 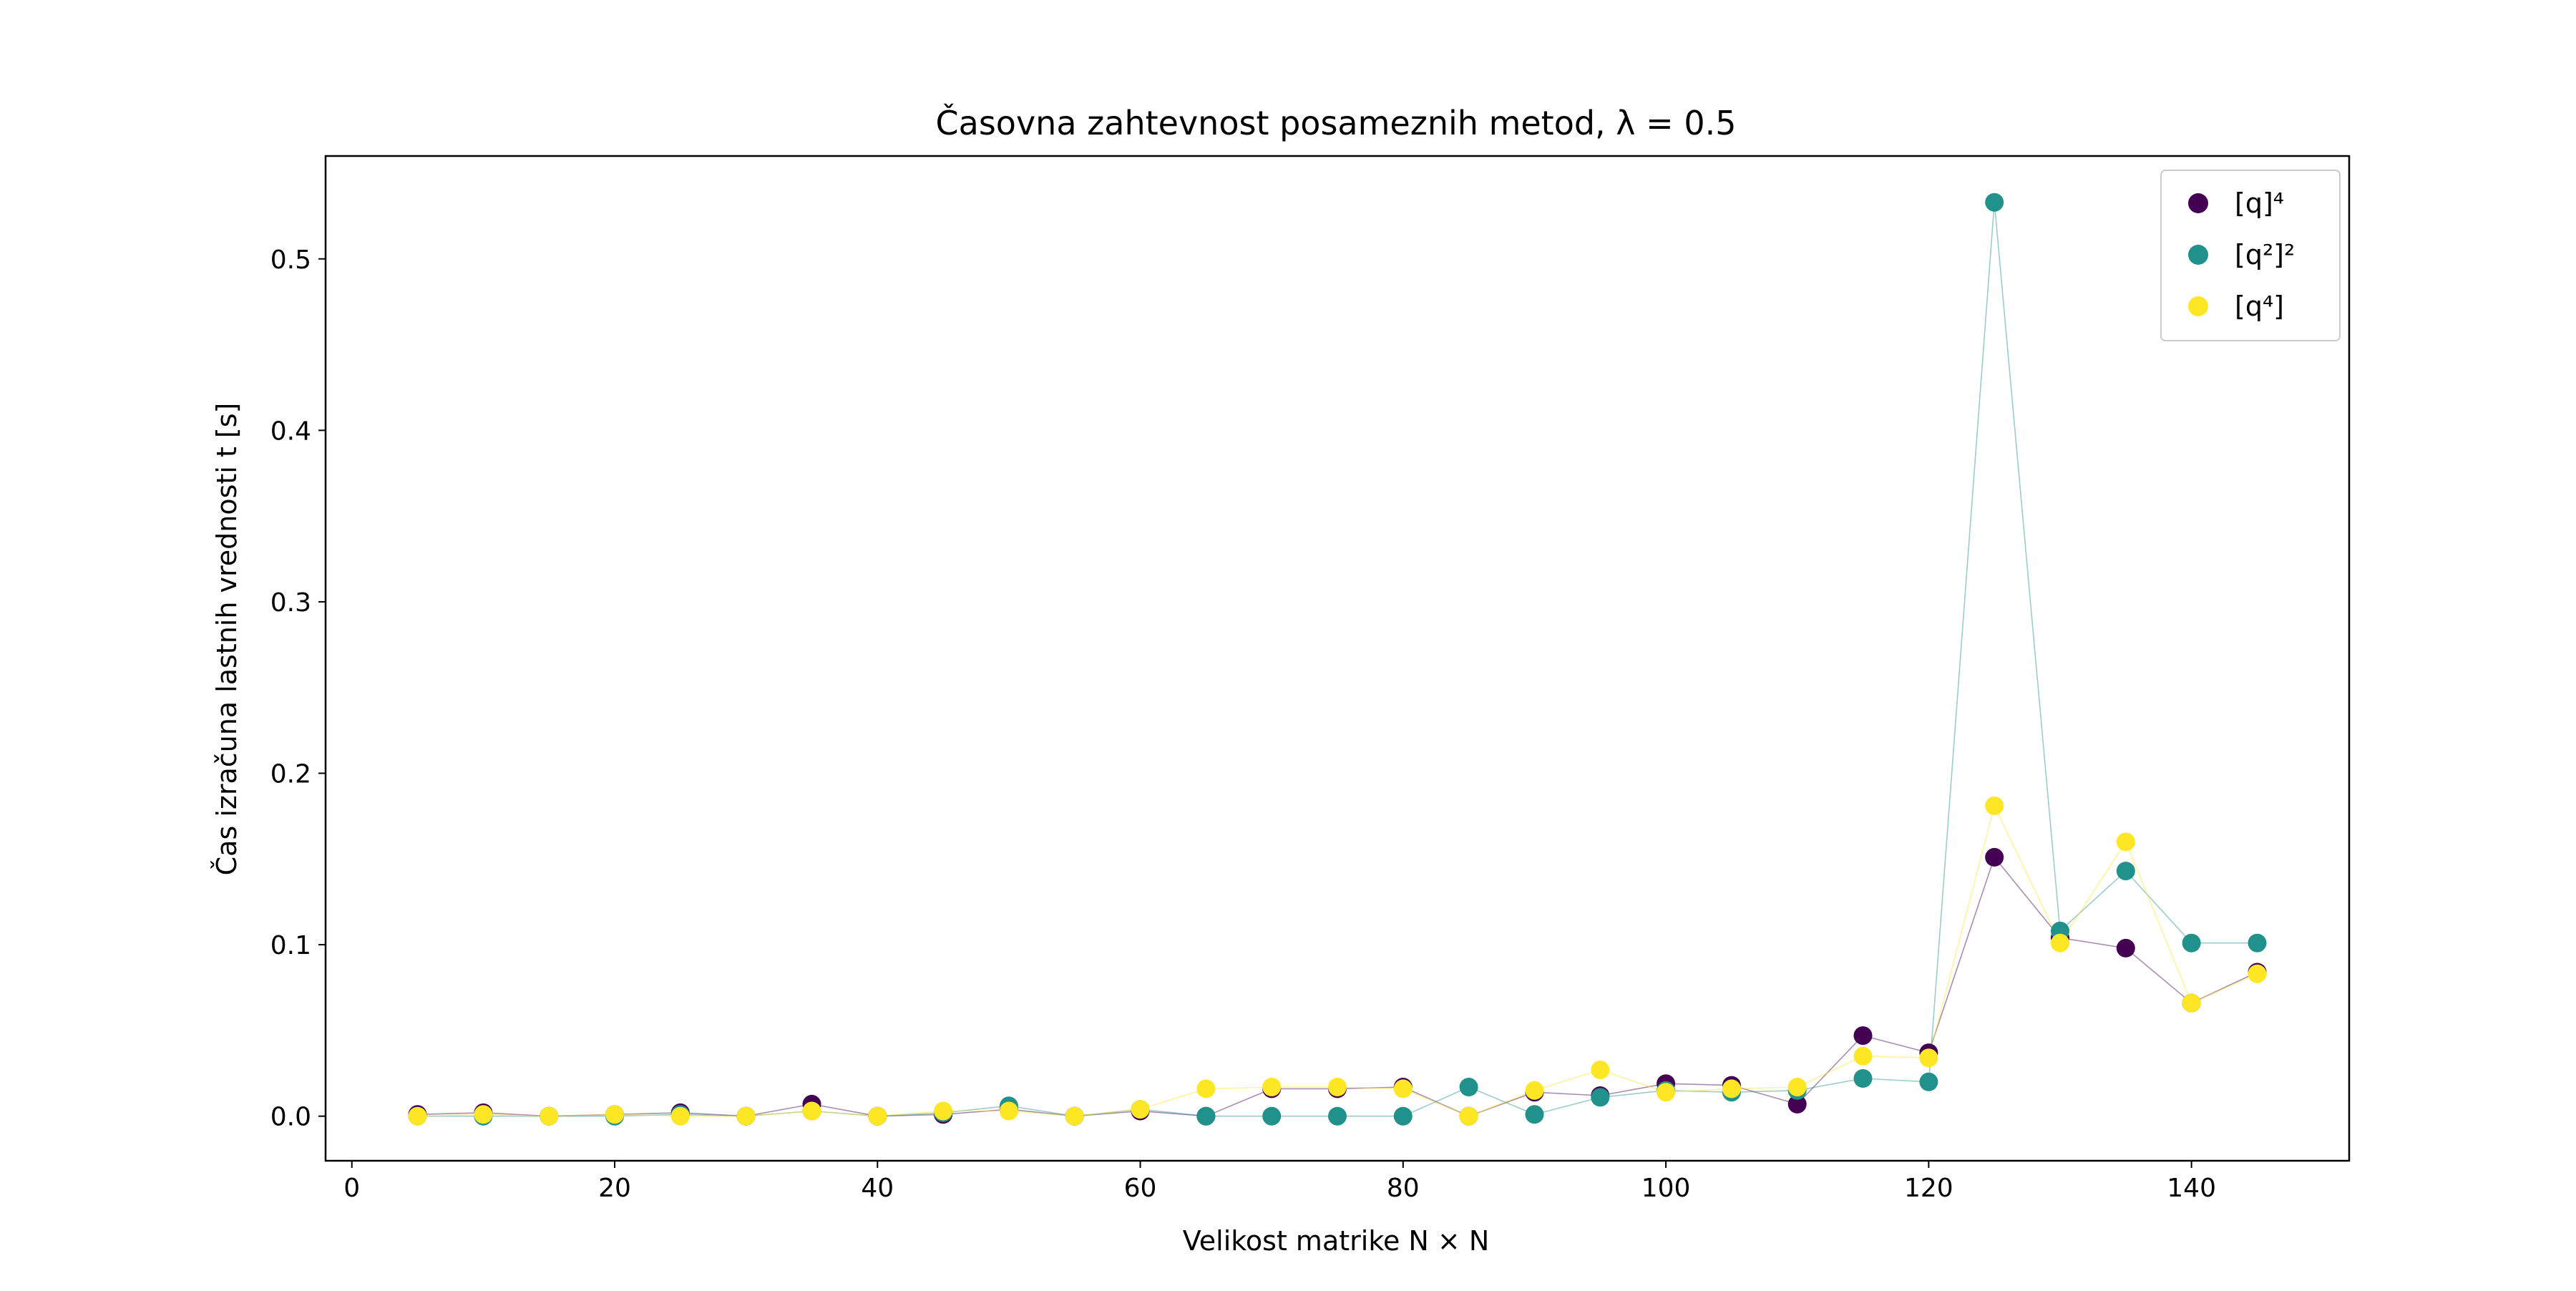 What do you see at coordinates (290, 603) in the screenshot?
I see `y-tick-label: 0.3` at bounding box center [290, 603].